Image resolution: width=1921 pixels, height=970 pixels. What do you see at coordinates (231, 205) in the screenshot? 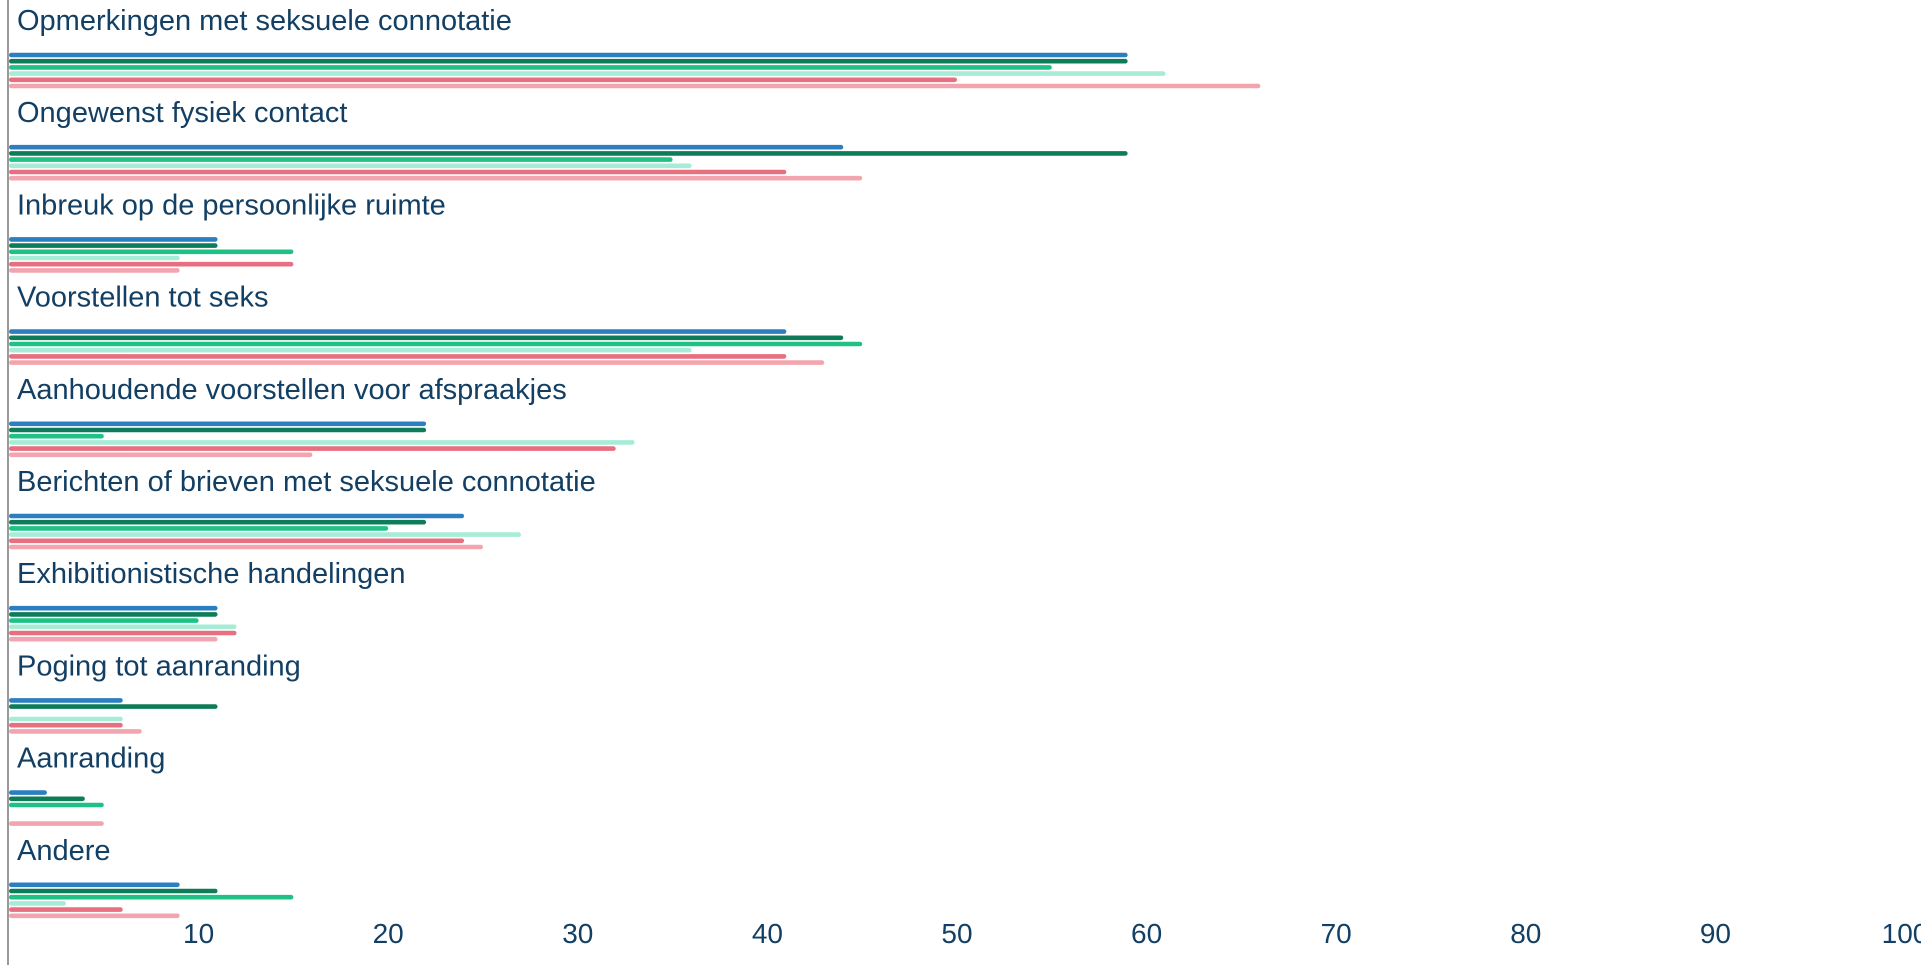
I see `category-label: Inbreuk op de persoonlijke ruimte` at bounding box center [231, 205].